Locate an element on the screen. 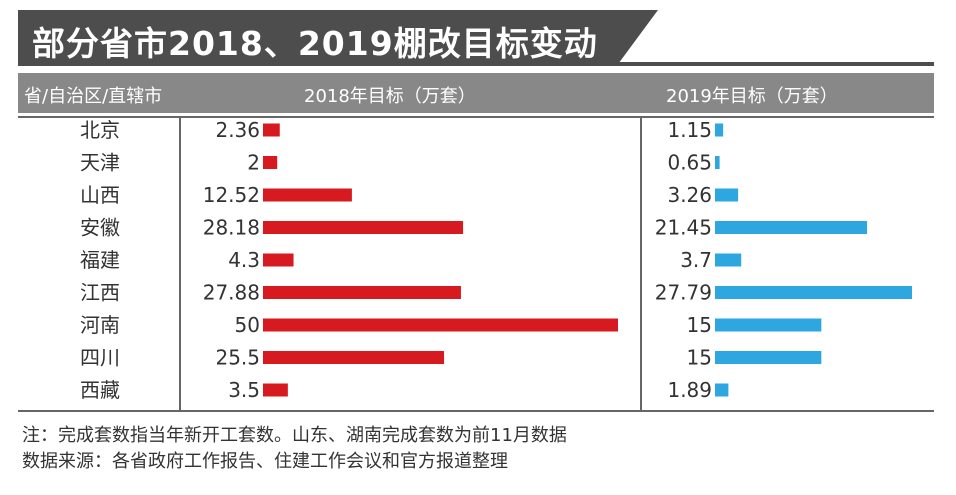 The height and width of the screenshot is (495, 956). footnote: 注：完成套数指当年新开工套数。山东、湖南完成套数为前11月数据 is located at coordinates (294, 435).